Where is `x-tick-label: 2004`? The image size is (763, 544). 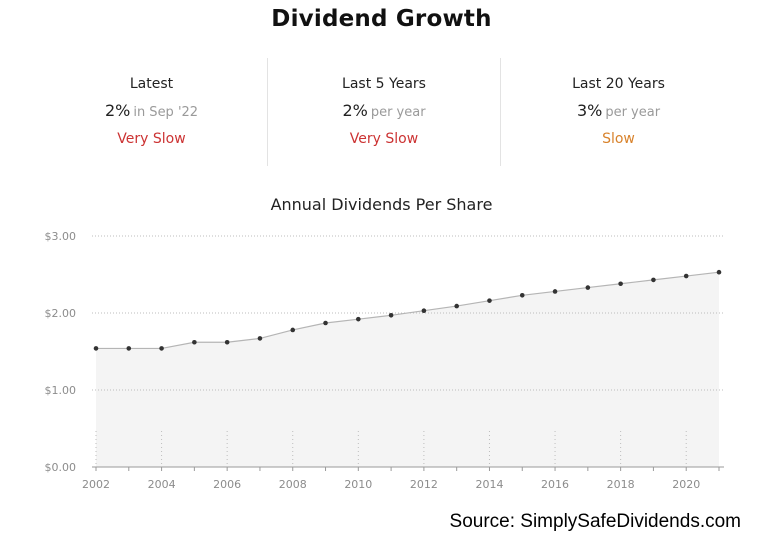
x-tick-label: 2004 is located at coordinates (162, 484).